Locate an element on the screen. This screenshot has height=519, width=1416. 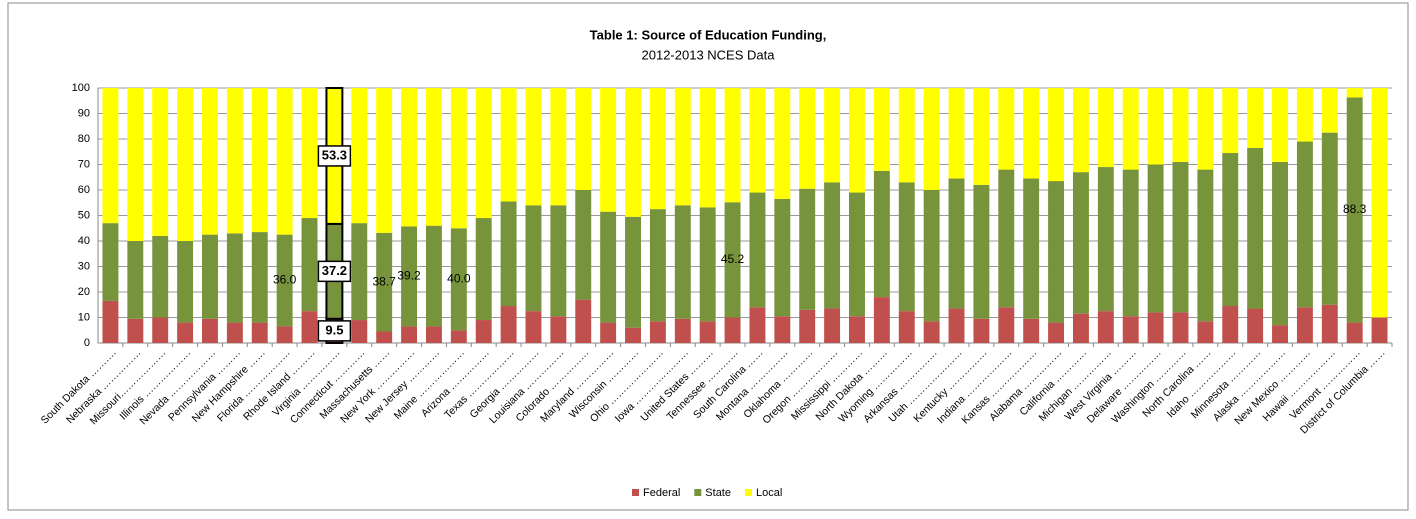
data-label: 40.0 is located at coordinates (459, 278).